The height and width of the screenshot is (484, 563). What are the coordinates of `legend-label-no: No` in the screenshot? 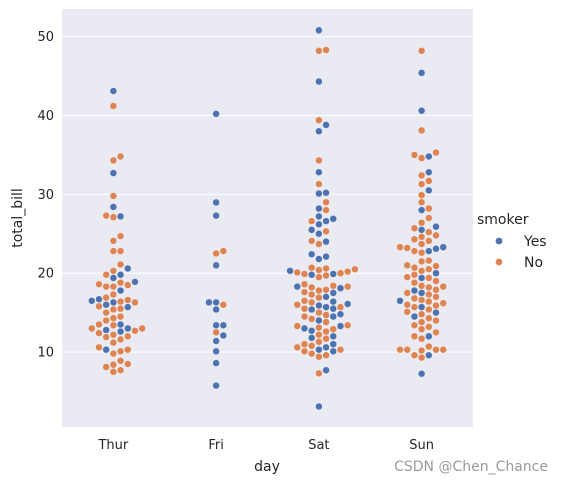 It's located at (533, 263).